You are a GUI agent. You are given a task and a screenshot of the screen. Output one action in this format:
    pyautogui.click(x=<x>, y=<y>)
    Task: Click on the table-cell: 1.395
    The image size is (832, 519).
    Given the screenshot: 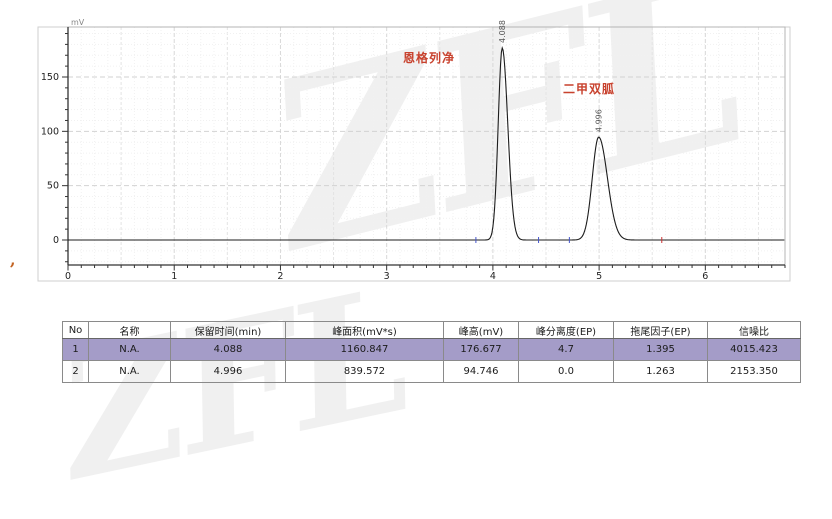 What is the action you would take?
    pyautogui.click(x=660, y=349)
    